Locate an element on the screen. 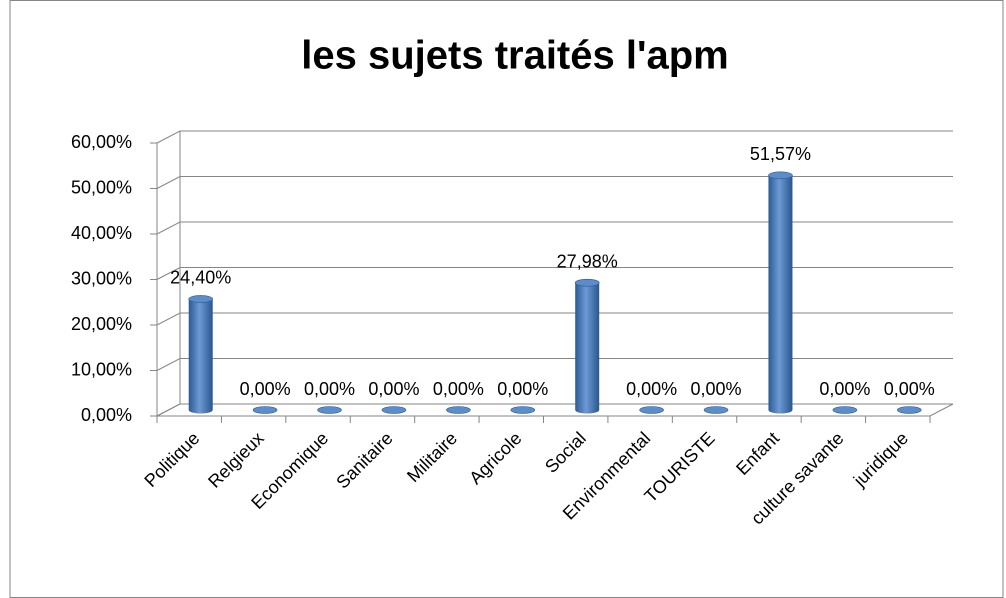 The height and width of the screenshot is (598, 1006). y-tick-label: 50,00% is located at coordinates (101, 187).